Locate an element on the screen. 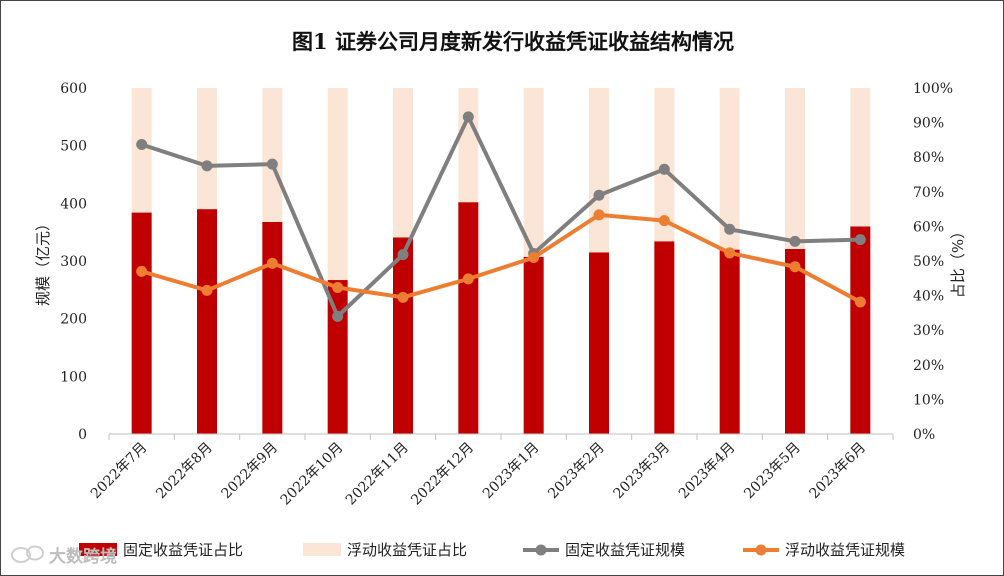 This screenshot has width=1004, height=576. x-tick-label: 2022年12月 is located at coordinates (442, 474).